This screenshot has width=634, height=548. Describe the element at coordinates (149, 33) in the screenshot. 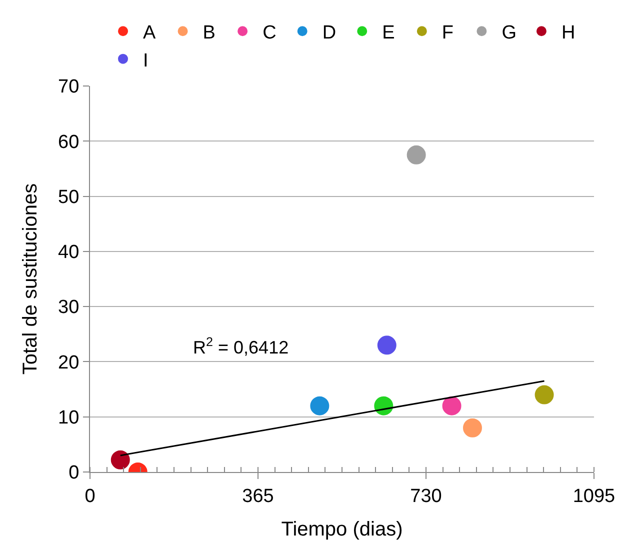

I see `legend-label: A` at that location.